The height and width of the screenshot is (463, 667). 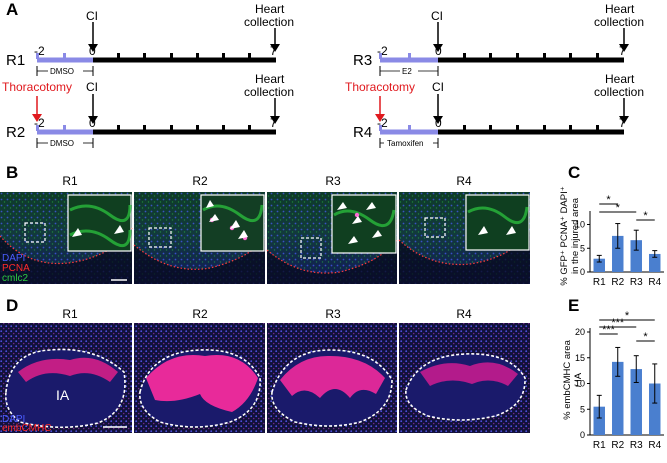 I want to click on stain-label-embcmhc: embCMHC, so click(x=27, y=428).